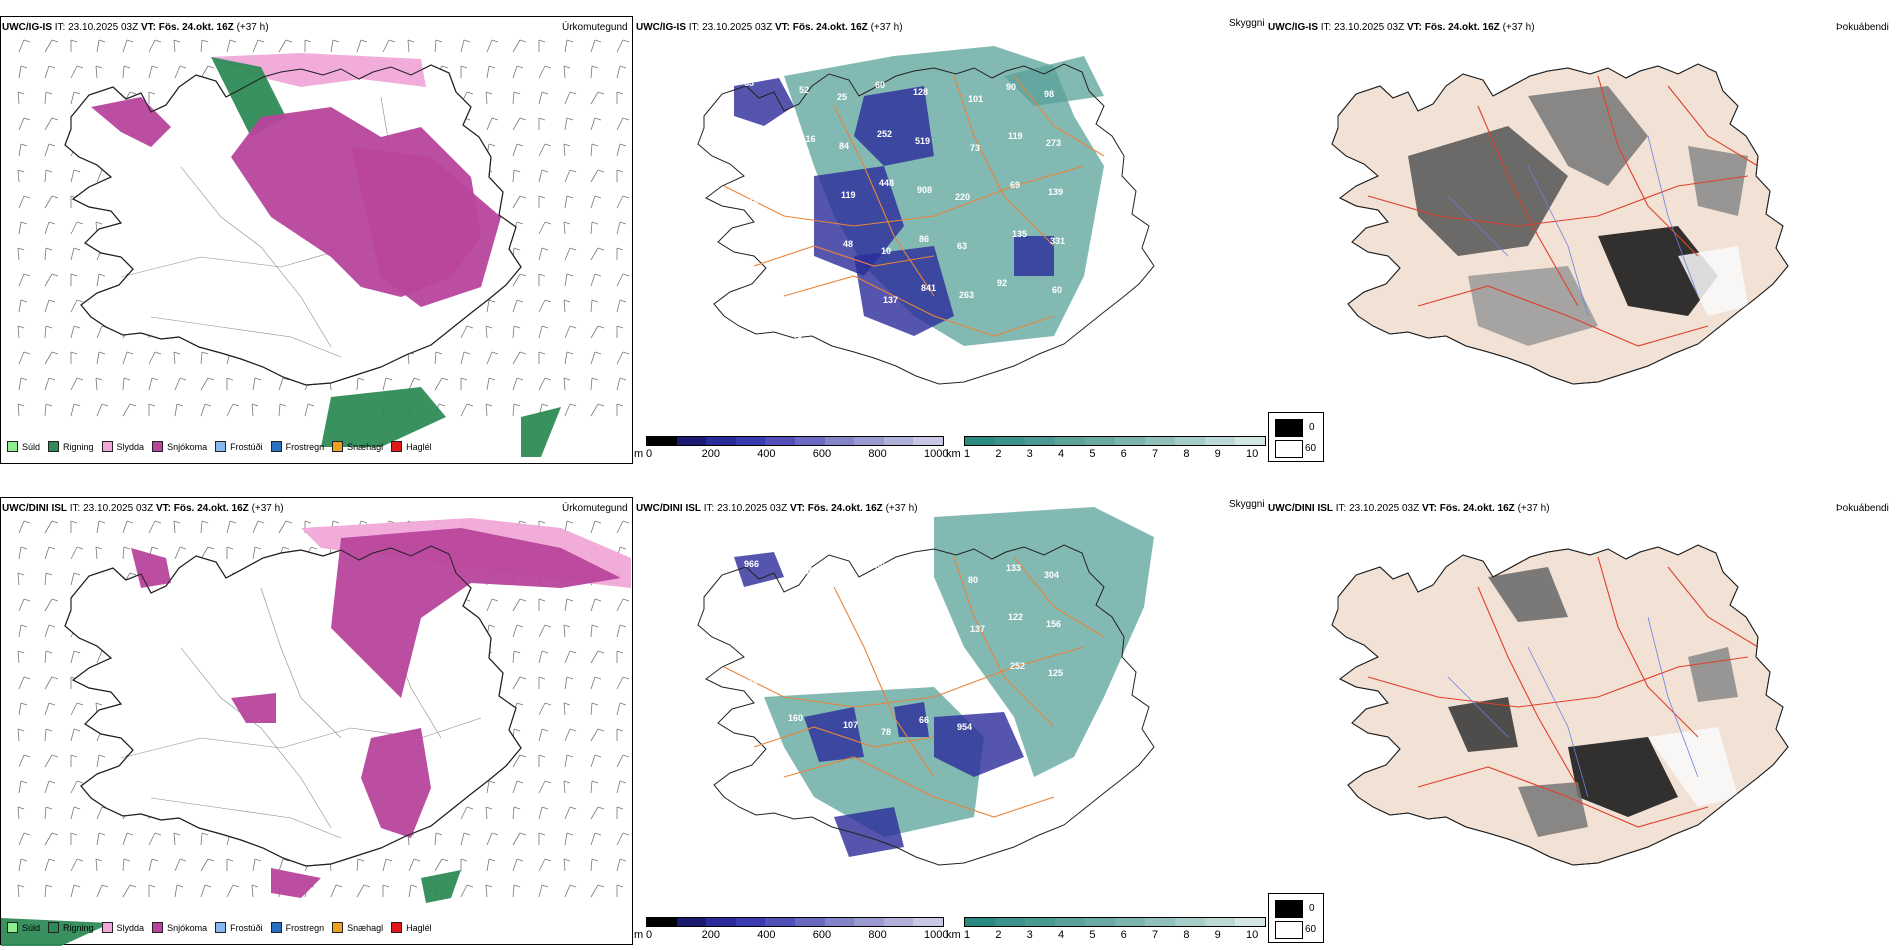 The height and width of the screenshot is (950, 1900). I want to click on ceiling-value-label: 160, so click(795, 718).